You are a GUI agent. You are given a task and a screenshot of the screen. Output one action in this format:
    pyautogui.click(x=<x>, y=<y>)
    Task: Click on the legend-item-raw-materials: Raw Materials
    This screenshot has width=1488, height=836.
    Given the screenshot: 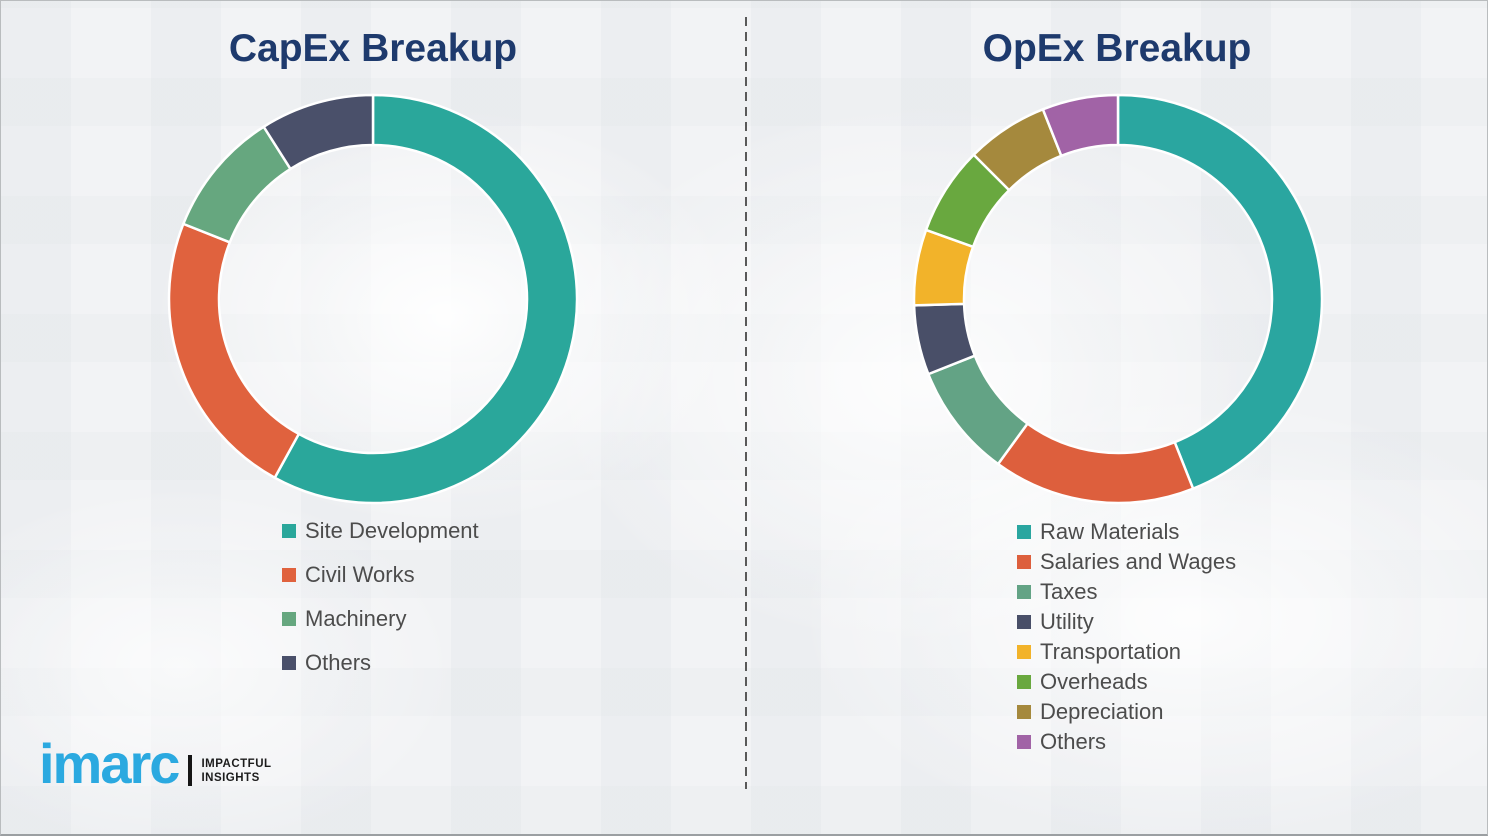 What is the action you would take?
    pyautogui.click(x=1126, y=532)
    